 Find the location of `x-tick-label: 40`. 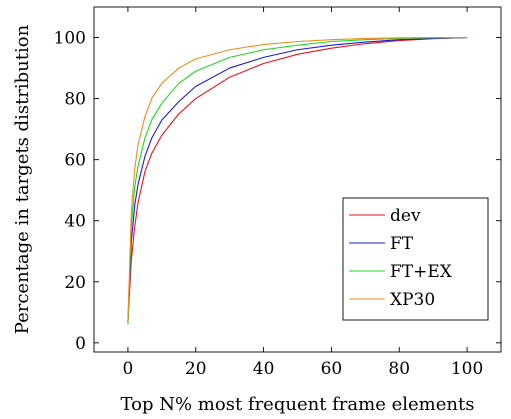

x-tick-label: 40 is located at coordinates (264, 369).